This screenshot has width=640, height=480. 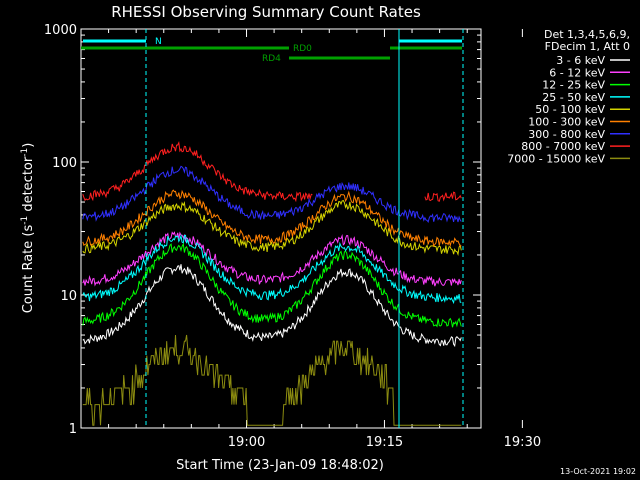 I want to click on annotation-label-rd4: RD4, so click(x=271, y=59).